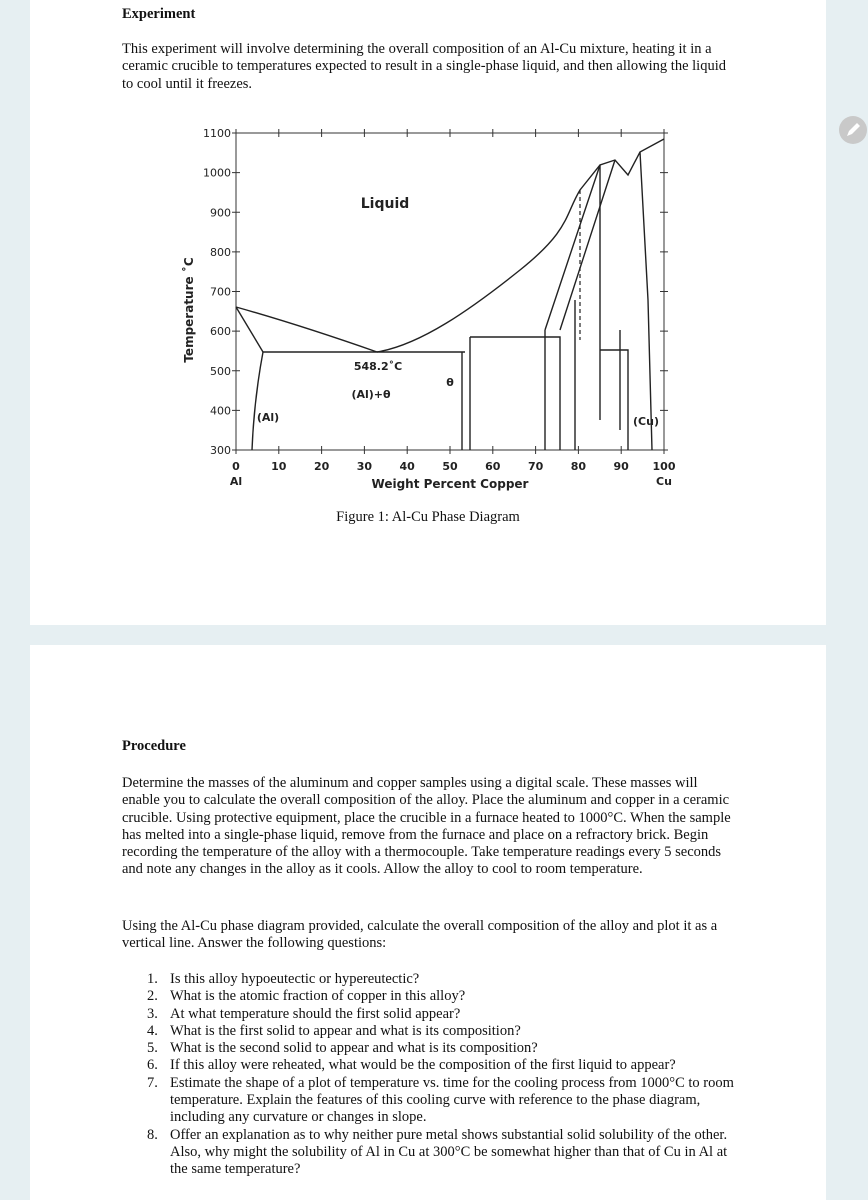  Describe the element at coordinates (152, 1065) in the screenshot. I see `question-number: 6.` at that location.